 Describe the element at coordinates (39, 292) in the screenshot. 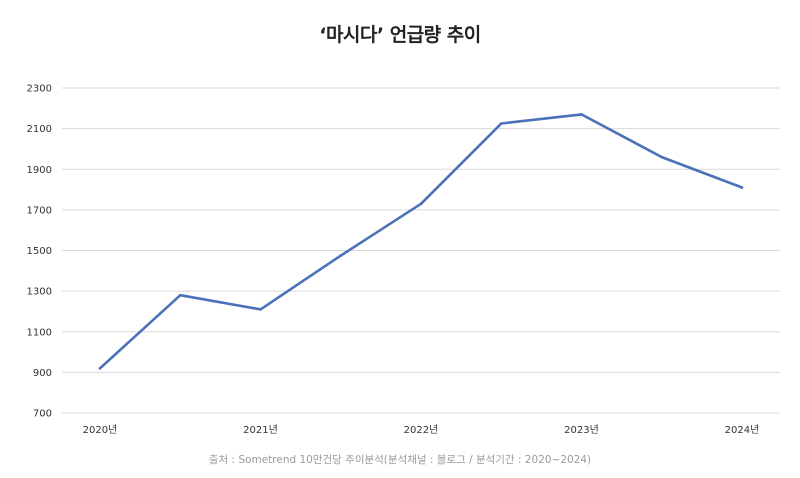

I see `y-tick-label: 1300` at that location.